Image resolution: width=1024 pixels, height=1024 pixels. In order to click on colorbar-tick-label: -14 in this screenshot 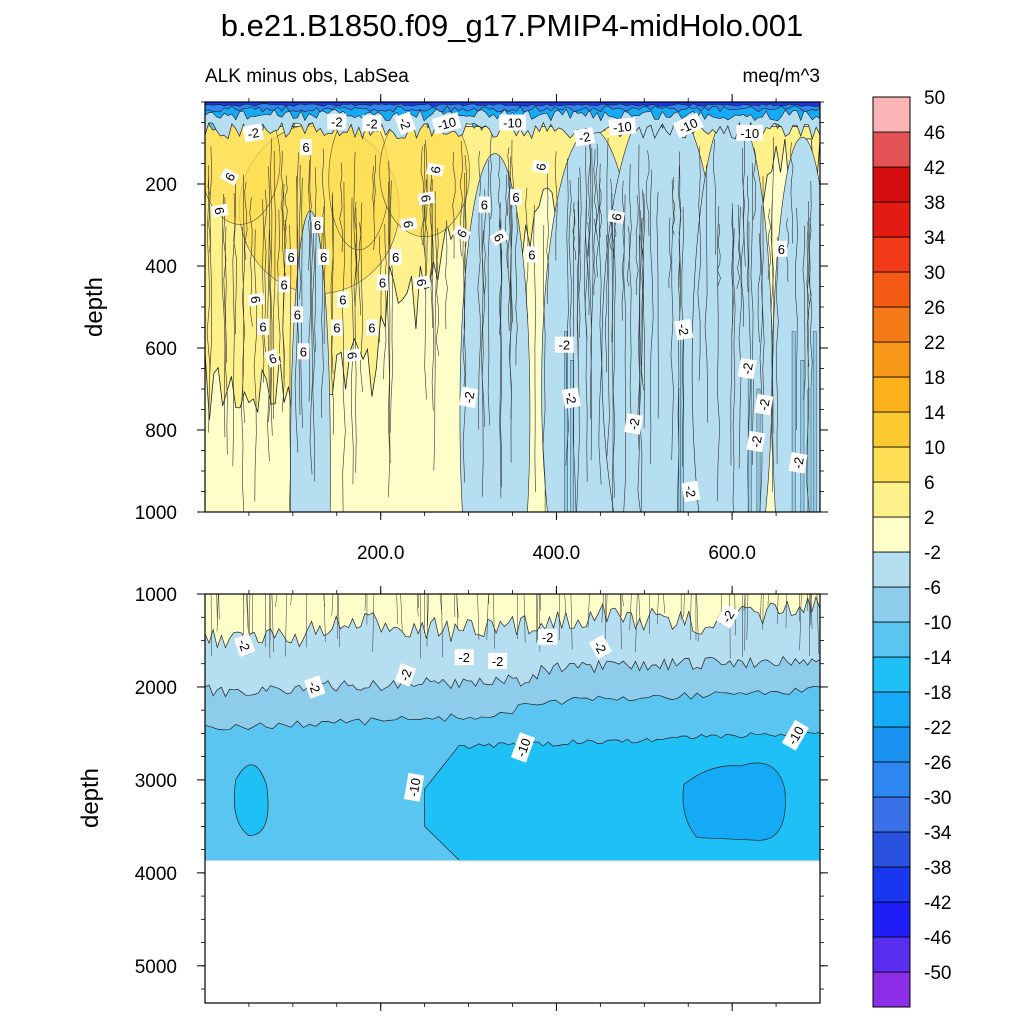, I will do `click(938, 658)`.